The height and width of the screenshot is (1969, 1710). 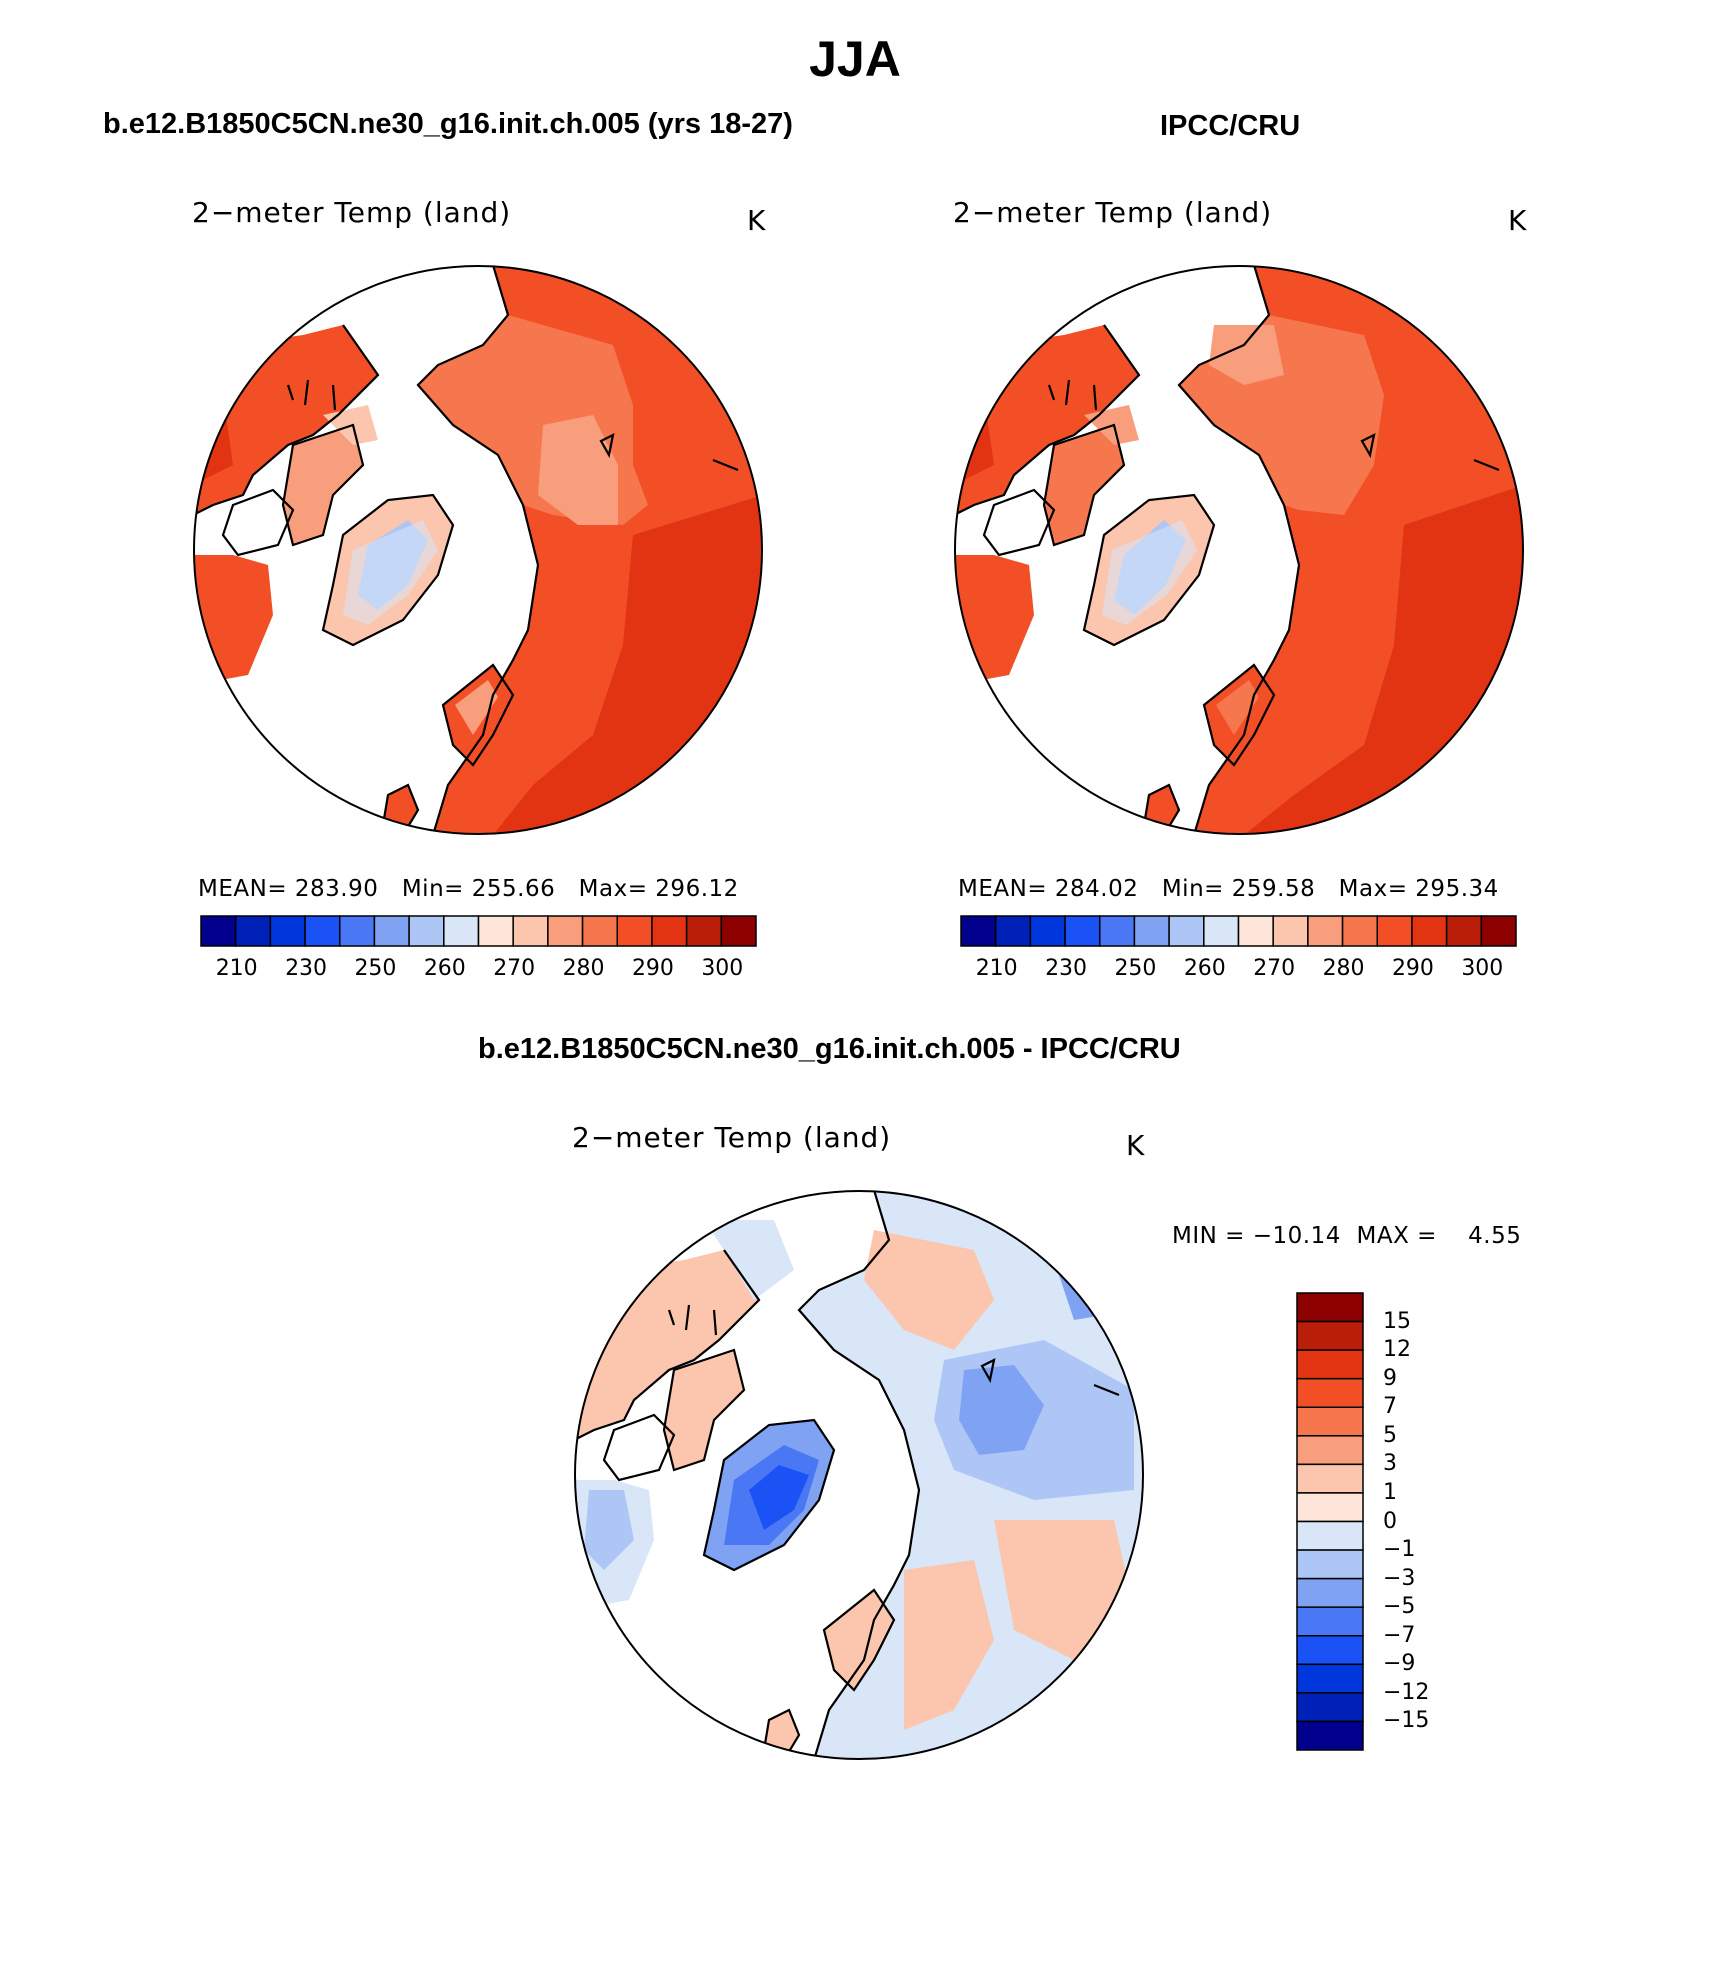 I want to click on colorbar-tick-label: 1, so click(x=1390, y=1492).